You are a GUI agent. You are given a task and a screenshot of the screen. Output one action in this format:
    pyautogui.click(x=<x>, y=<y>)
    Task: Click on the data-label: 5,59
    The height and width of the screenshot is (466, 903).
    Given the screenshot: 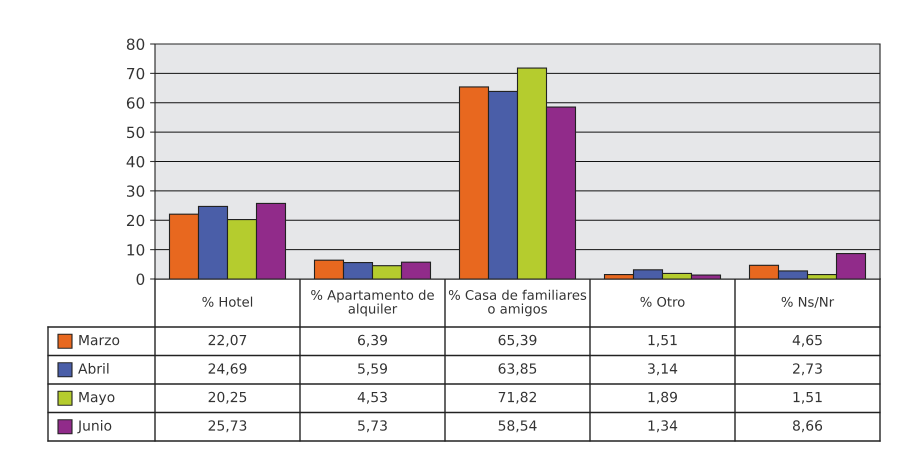 What is the action you would take?
    pyautogui.click(x=372, y=369)
    